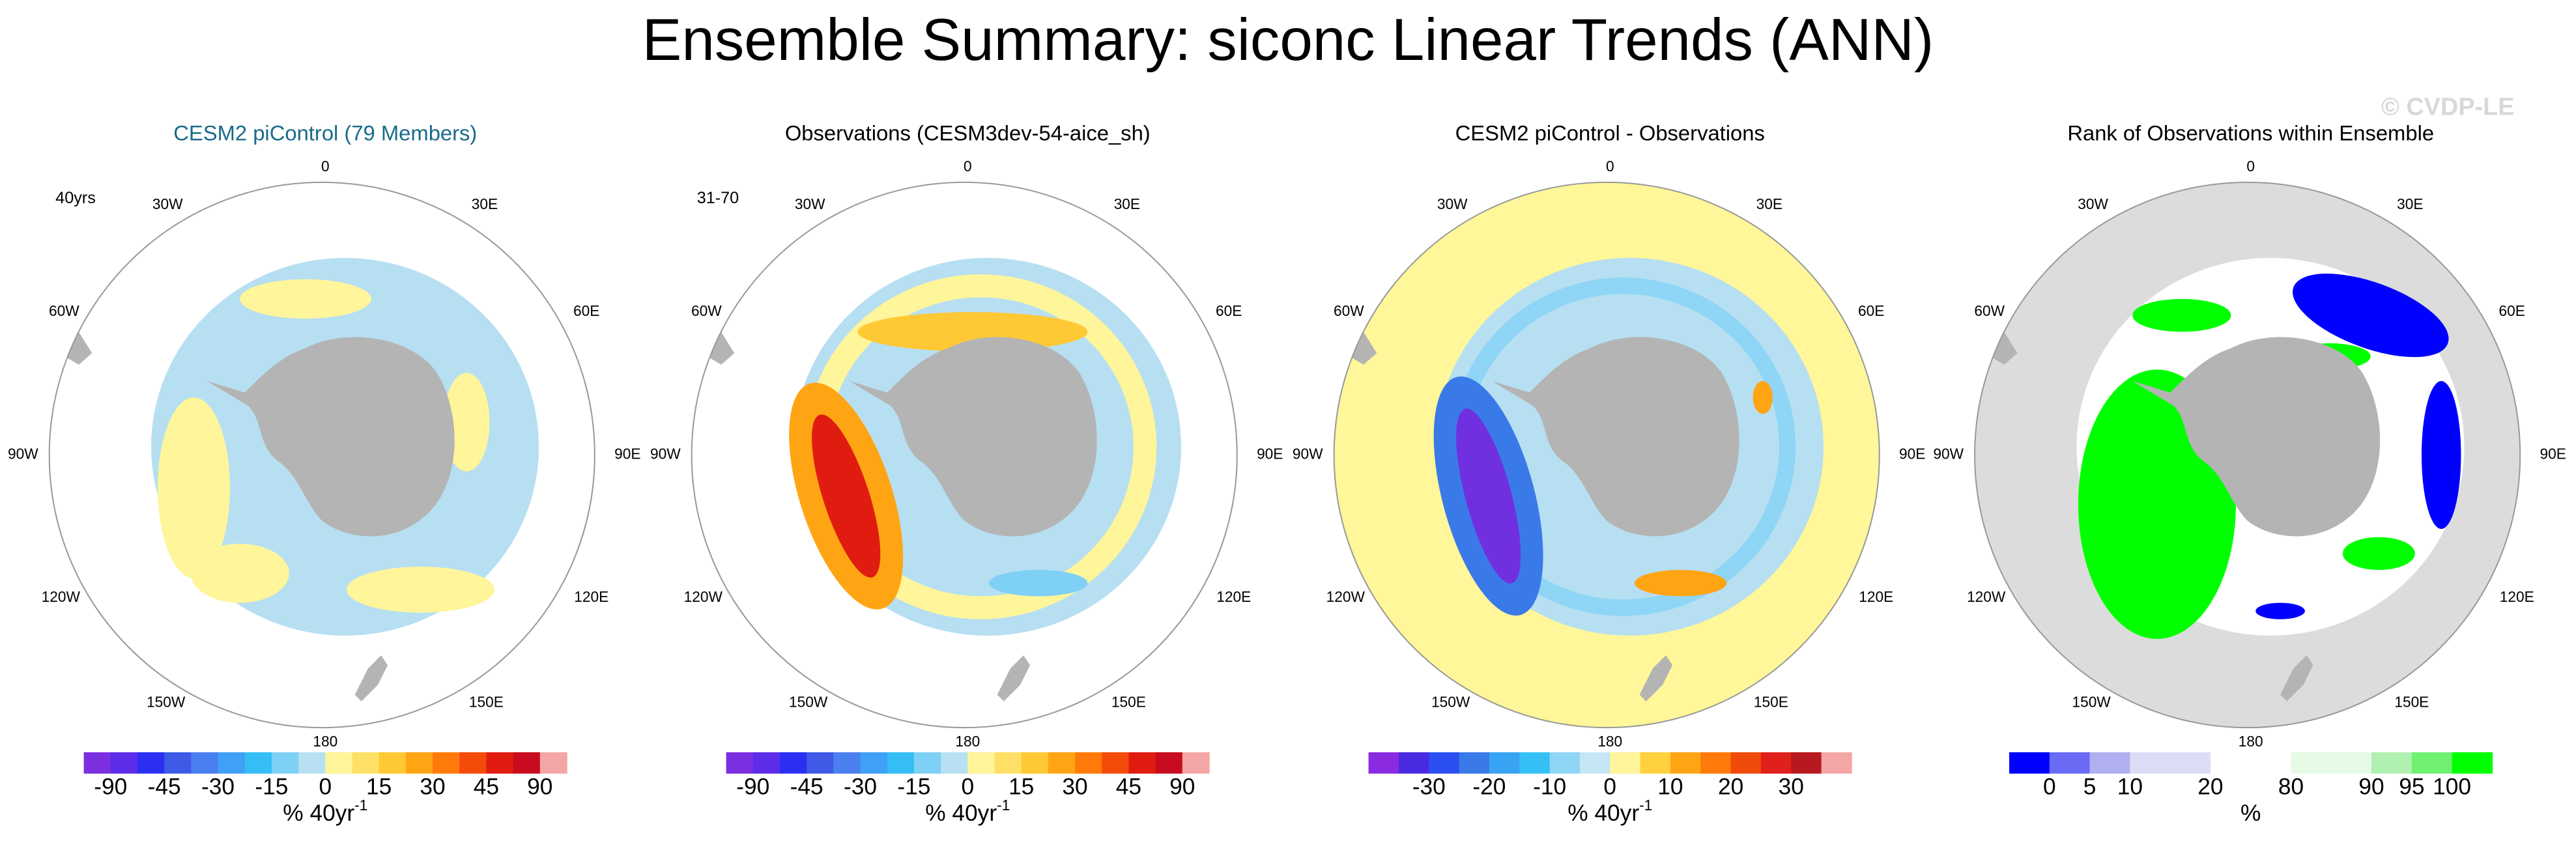 The width and height of the screenshot is (2576, 850). Describe the element at coordinates (1270, 454) in the screenshot. I see `longitude-label: 90E` at that location.